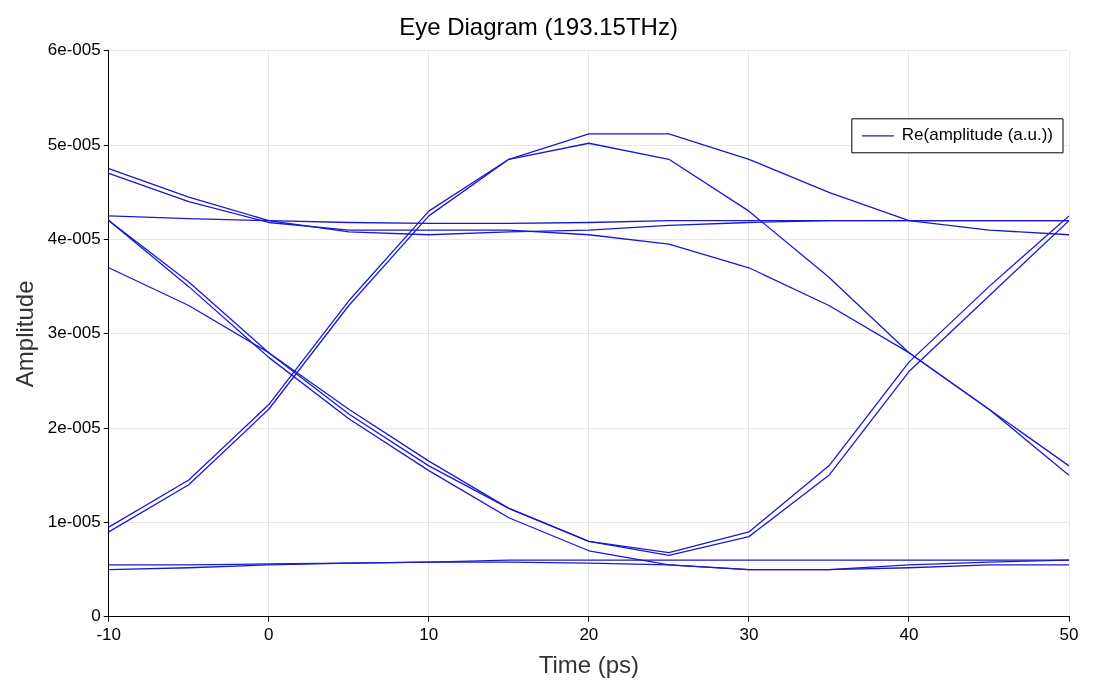 The width and height of the screenshot is (1093, 693). Describe the element at coordinates (25, 334) in the screenshot. I see `y-axis-title: Amplitude` at that location.